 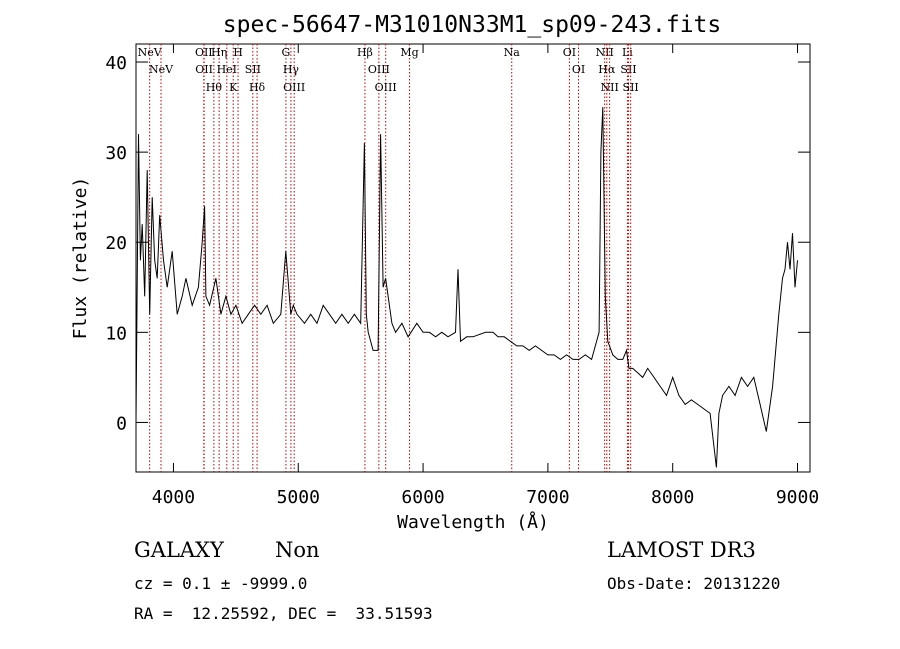 What do you see at coordinates (116, 243) in the screenshot?
I see `y-tick-label: 20` at bounding box center [116, 243].